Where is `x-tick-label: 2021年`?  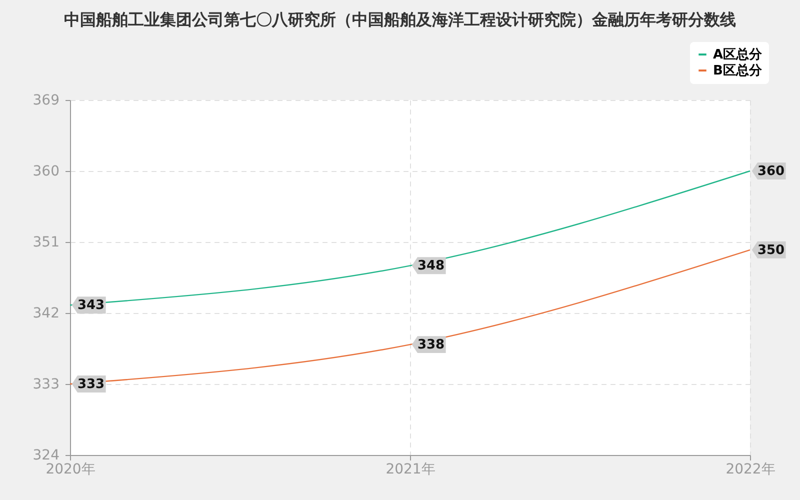
x-tick-label: 2021年 is located at coordinates (411, 470).